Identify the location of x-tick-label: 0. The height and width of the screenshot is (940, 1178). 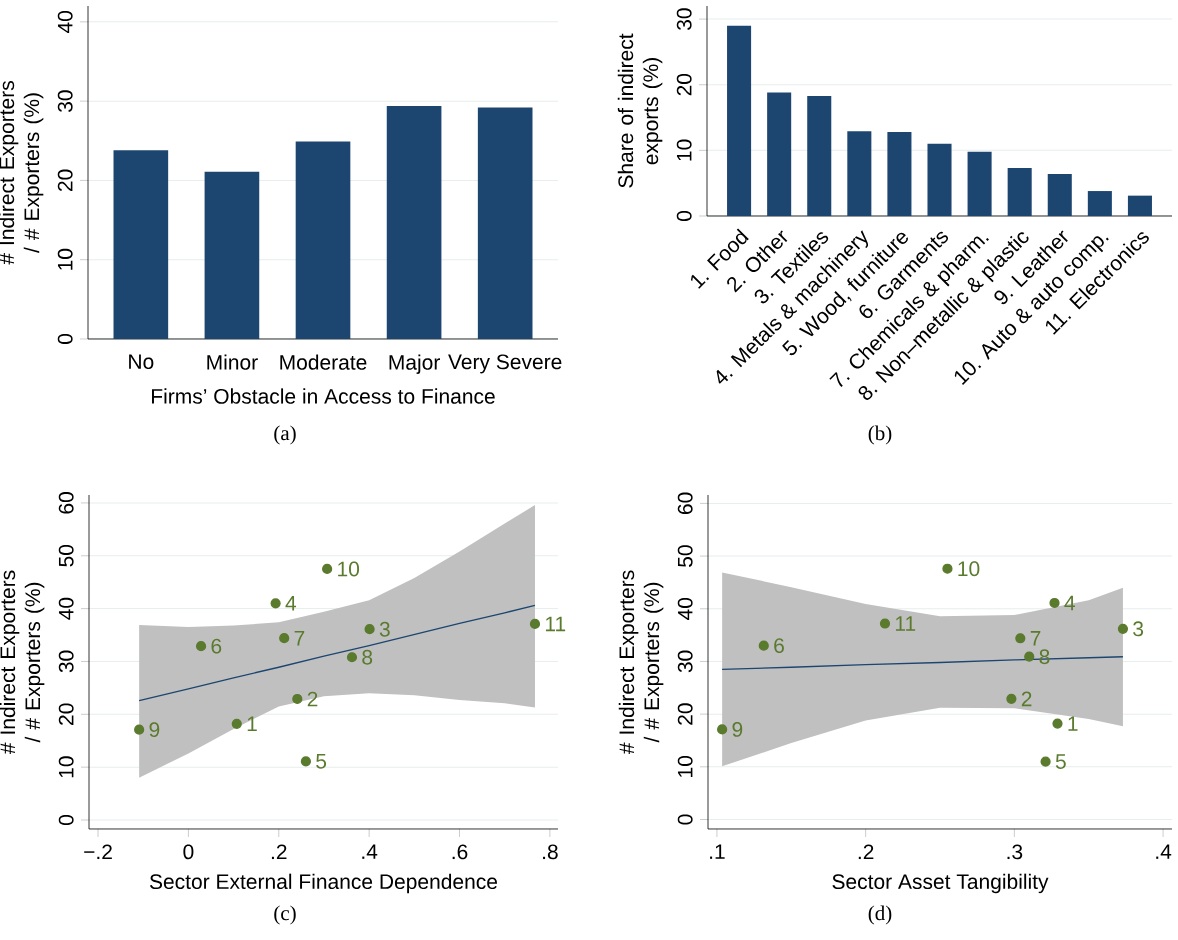
(188, 852).